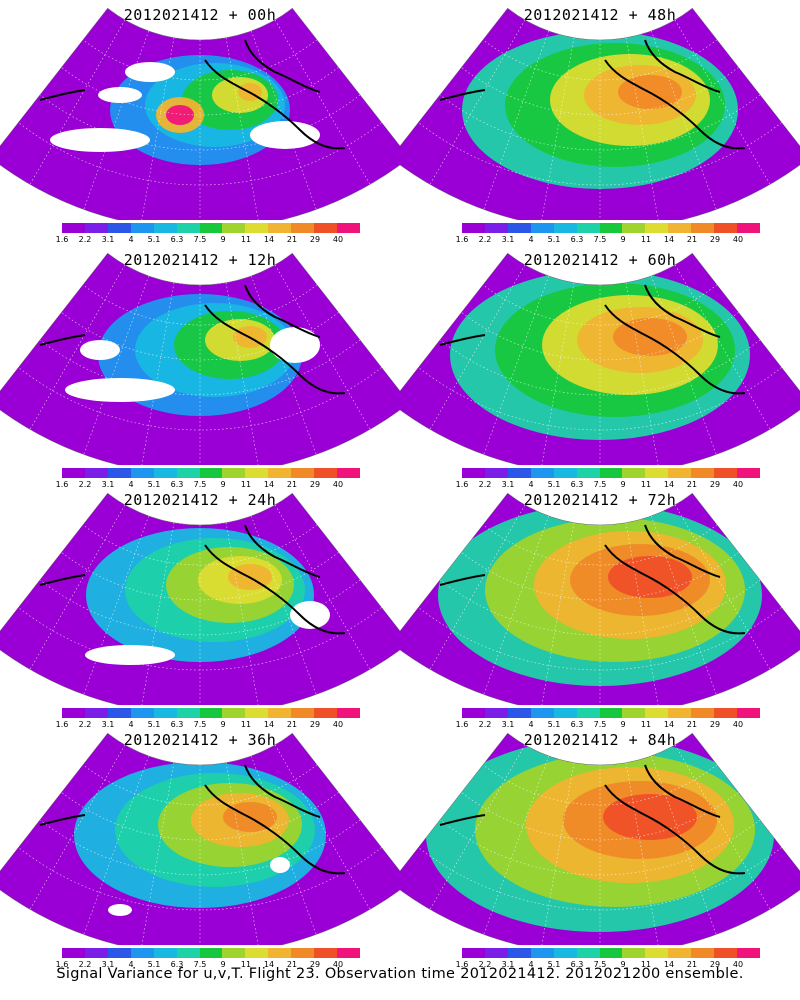 This screenshot has width=800, height=1000. Describe the element at coordinates (600, 260) in the screenshot. I see `panel-title: 2012021412 + 60h` at that location.